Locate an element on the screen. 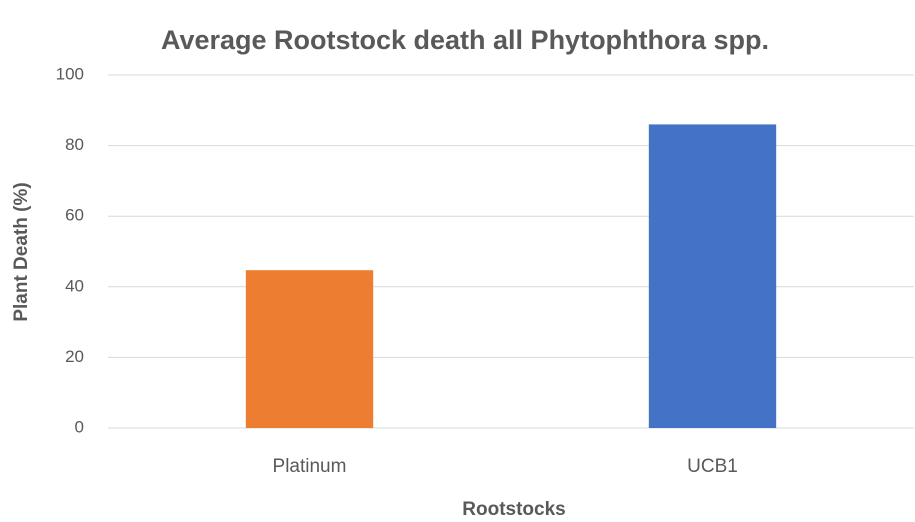  x-tick-label: Platinum is located at coordinates (310, 466).